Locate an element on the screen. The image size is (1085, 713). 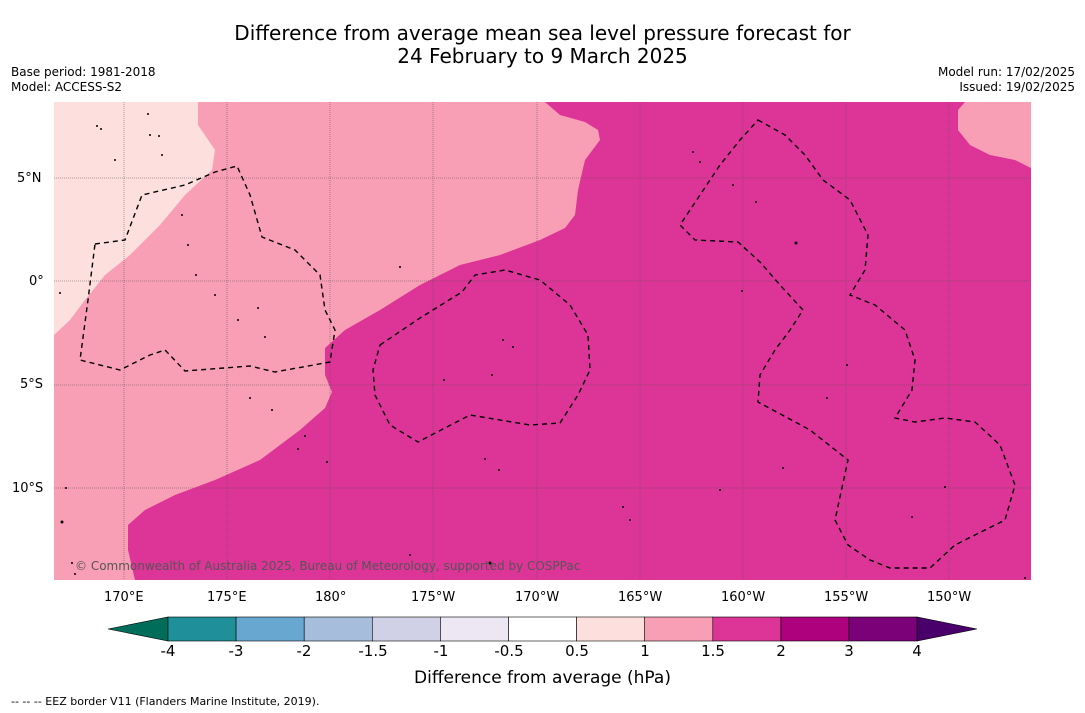
colorbar-tick: -3 is located at coordinates (236, 651).